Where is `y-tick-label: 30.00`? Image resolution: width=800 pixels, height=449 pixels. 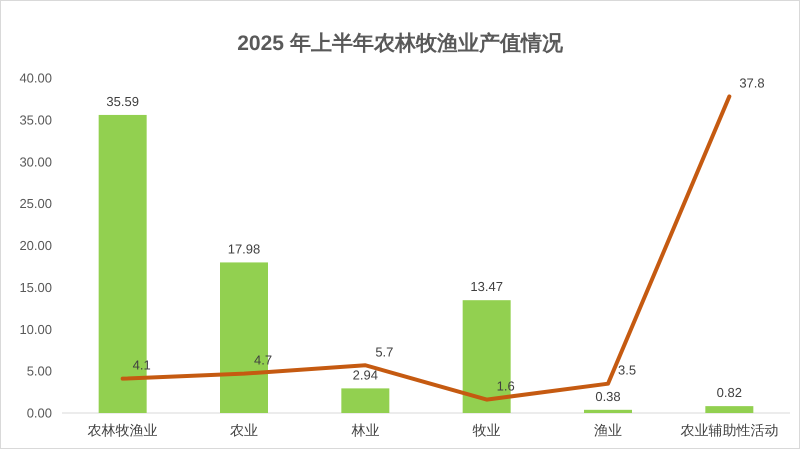 y-tick-label: 30.00 is located at coordinates (35, 162).